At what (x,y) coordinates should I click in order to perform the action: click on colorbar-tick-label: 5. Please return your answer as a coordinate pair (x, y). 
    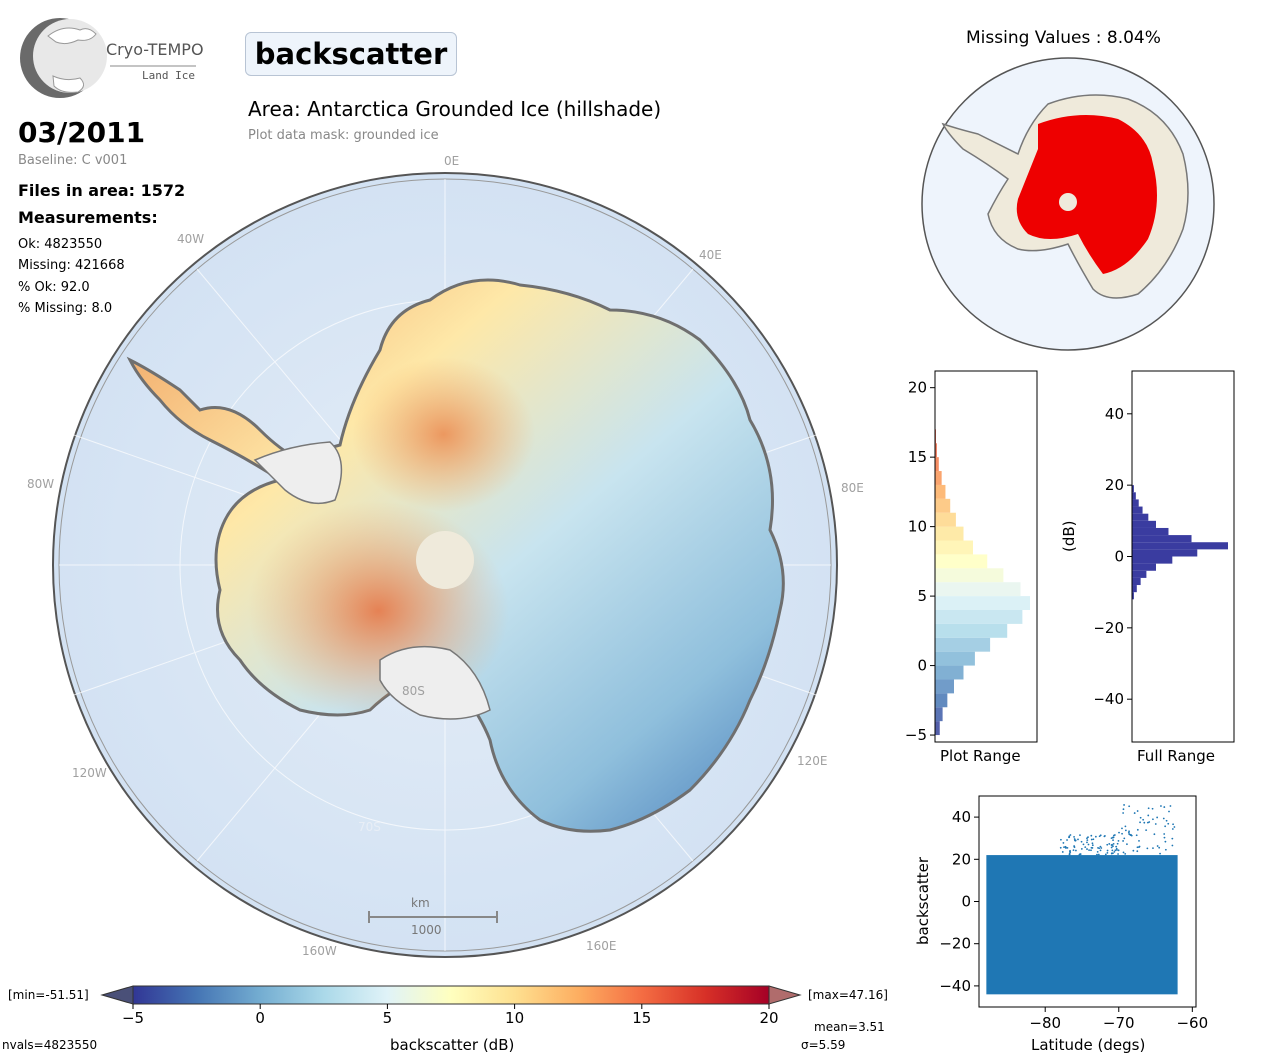
    Looking at the image, I should click on (388, 1016).